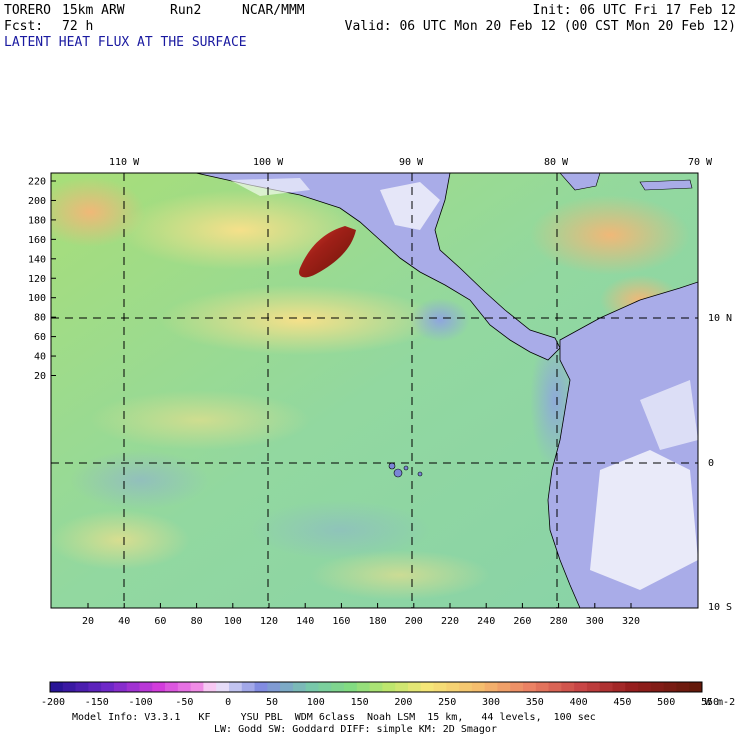 The width and height of the screenshot is (740, 740). Describe the element at coordinates (233, 621) in the screenshot. I see `x-tick-label: 100` at that location.